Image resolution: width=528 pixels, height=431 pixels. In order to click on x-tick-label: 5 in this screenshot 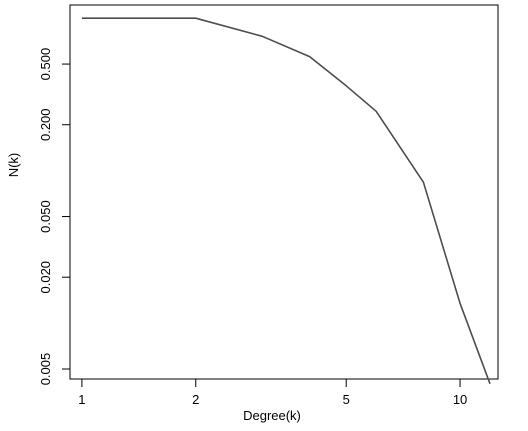, I will do `click(346, 399)`.